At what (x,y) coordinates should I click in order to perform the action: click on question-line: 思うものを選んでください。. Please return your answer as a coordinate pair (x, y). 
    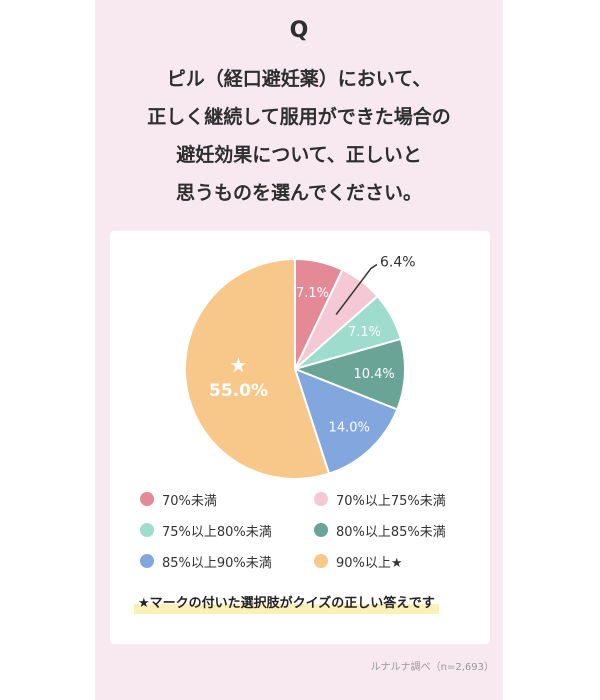
    Looking at the image, I should click on (299, 193).